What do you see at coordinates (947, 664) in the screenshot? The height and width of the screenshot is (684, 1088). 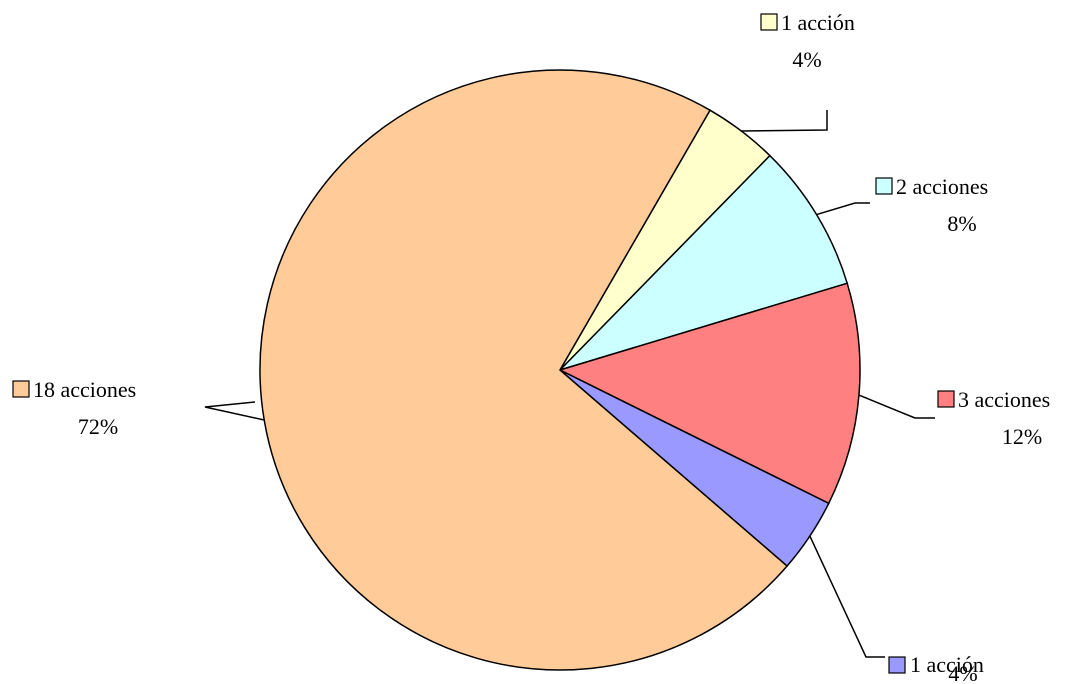 I see `slice-name-1-accion-b: 1 acción` at bounding box center [947, 664].